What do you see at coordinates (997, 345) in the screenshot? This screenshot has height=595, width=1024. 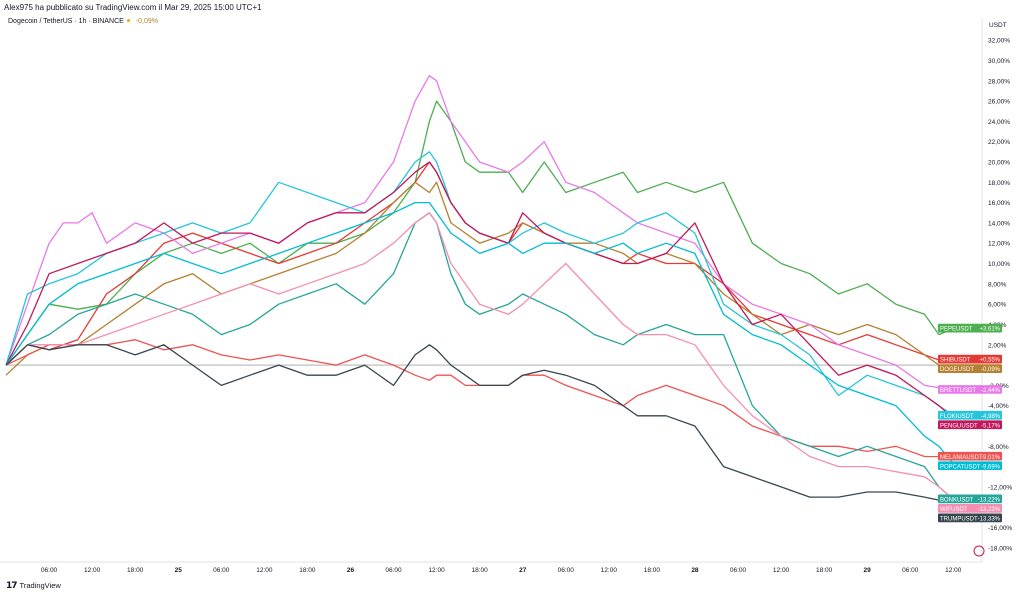 I see `y-tick-label: 2,00%` at bounding box center [997, 345].